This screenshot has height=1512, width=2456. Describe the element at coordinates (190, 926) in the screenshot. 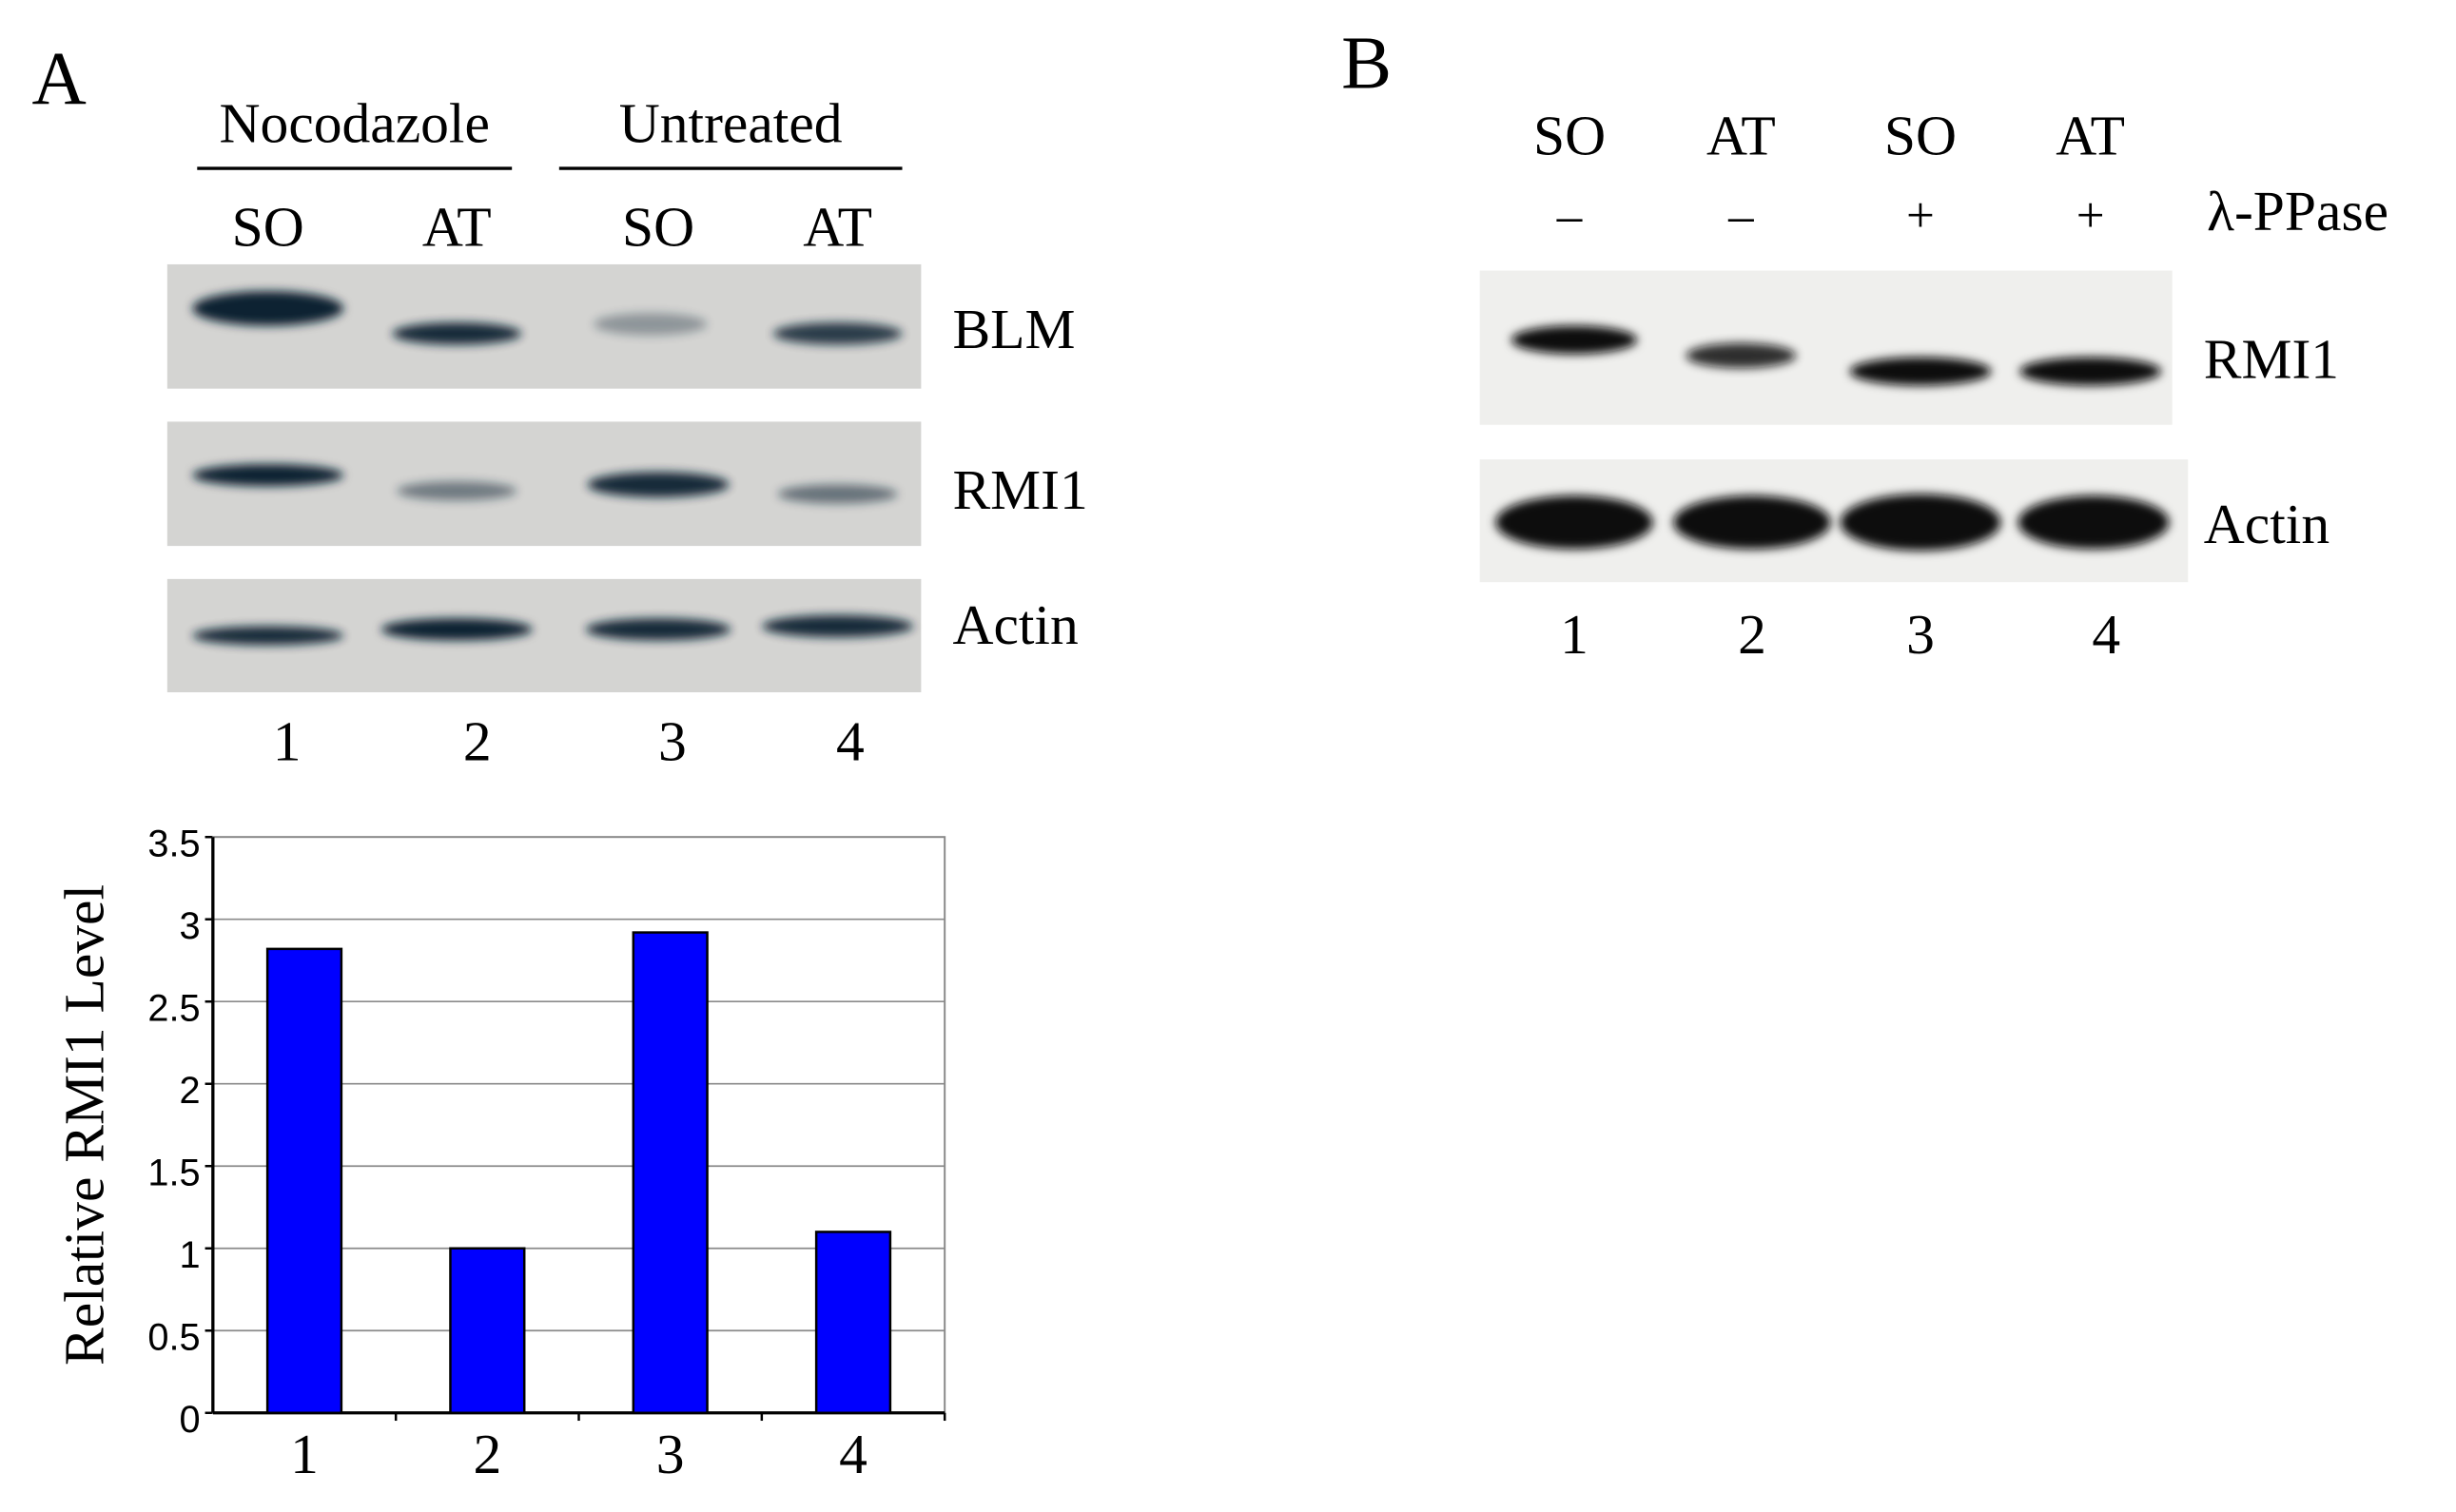

I see `y-tick-label: 3` at that location.